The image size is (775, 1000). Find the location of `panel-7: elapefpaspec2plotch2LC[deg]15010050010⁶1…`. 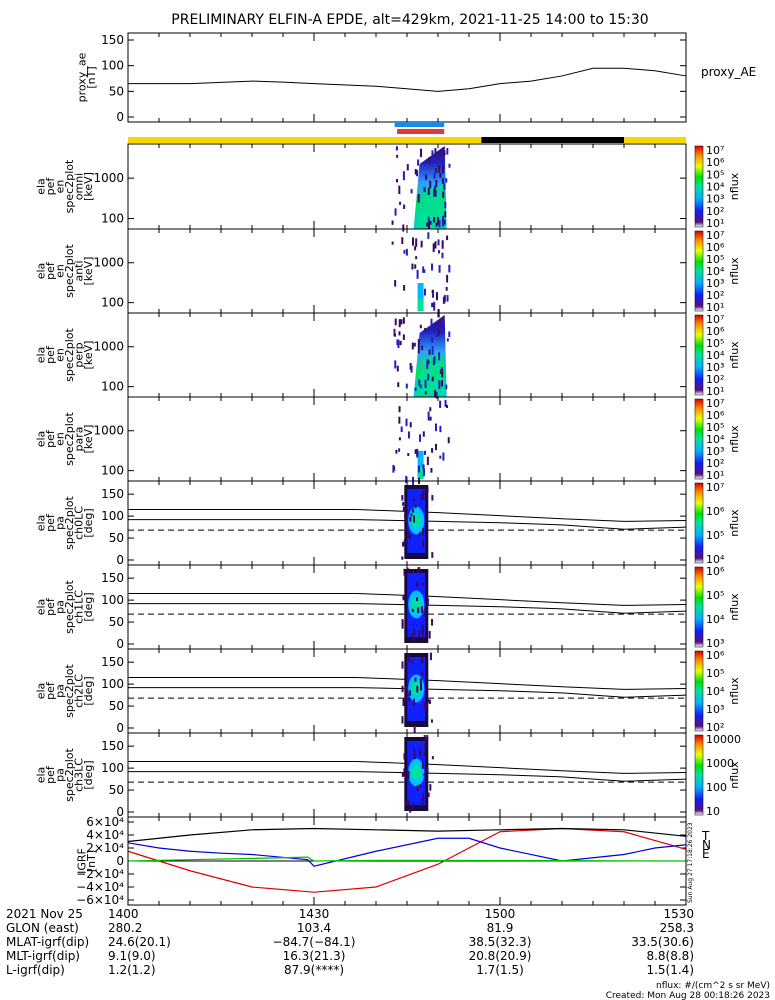

panel-7: elapefpaspec2plotch2LC[deg]15010050010⁶1… is located at coordinates (387, 691).